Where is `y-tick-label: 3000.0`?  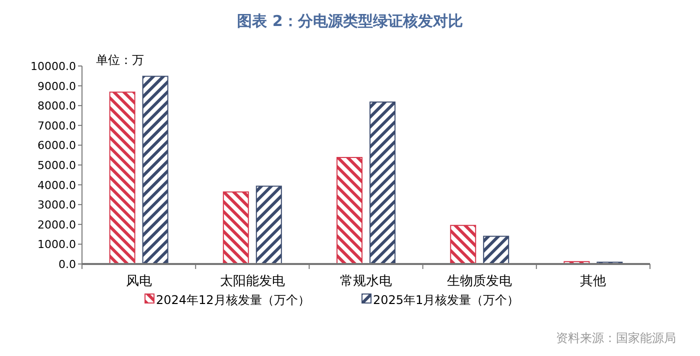 y-tick-label: 3000.0 is located at coordinates (57, 205).